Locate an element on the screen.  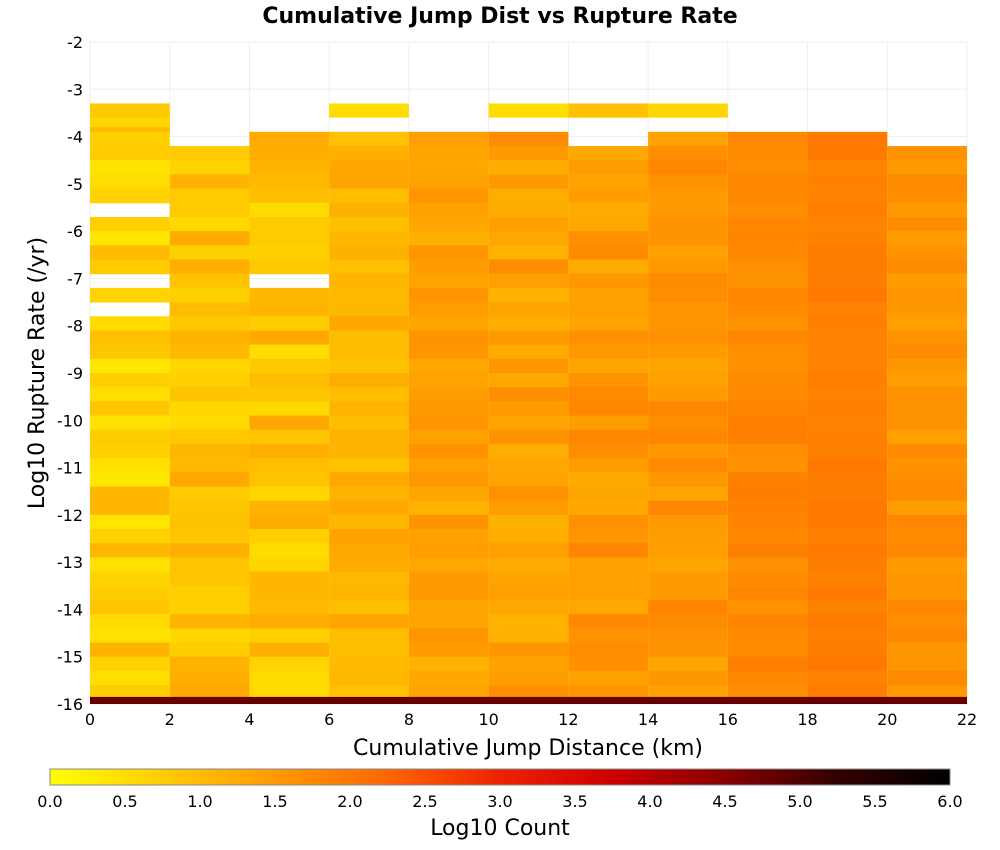
y-tick-label: -16 is located at coordinates (70, 704).